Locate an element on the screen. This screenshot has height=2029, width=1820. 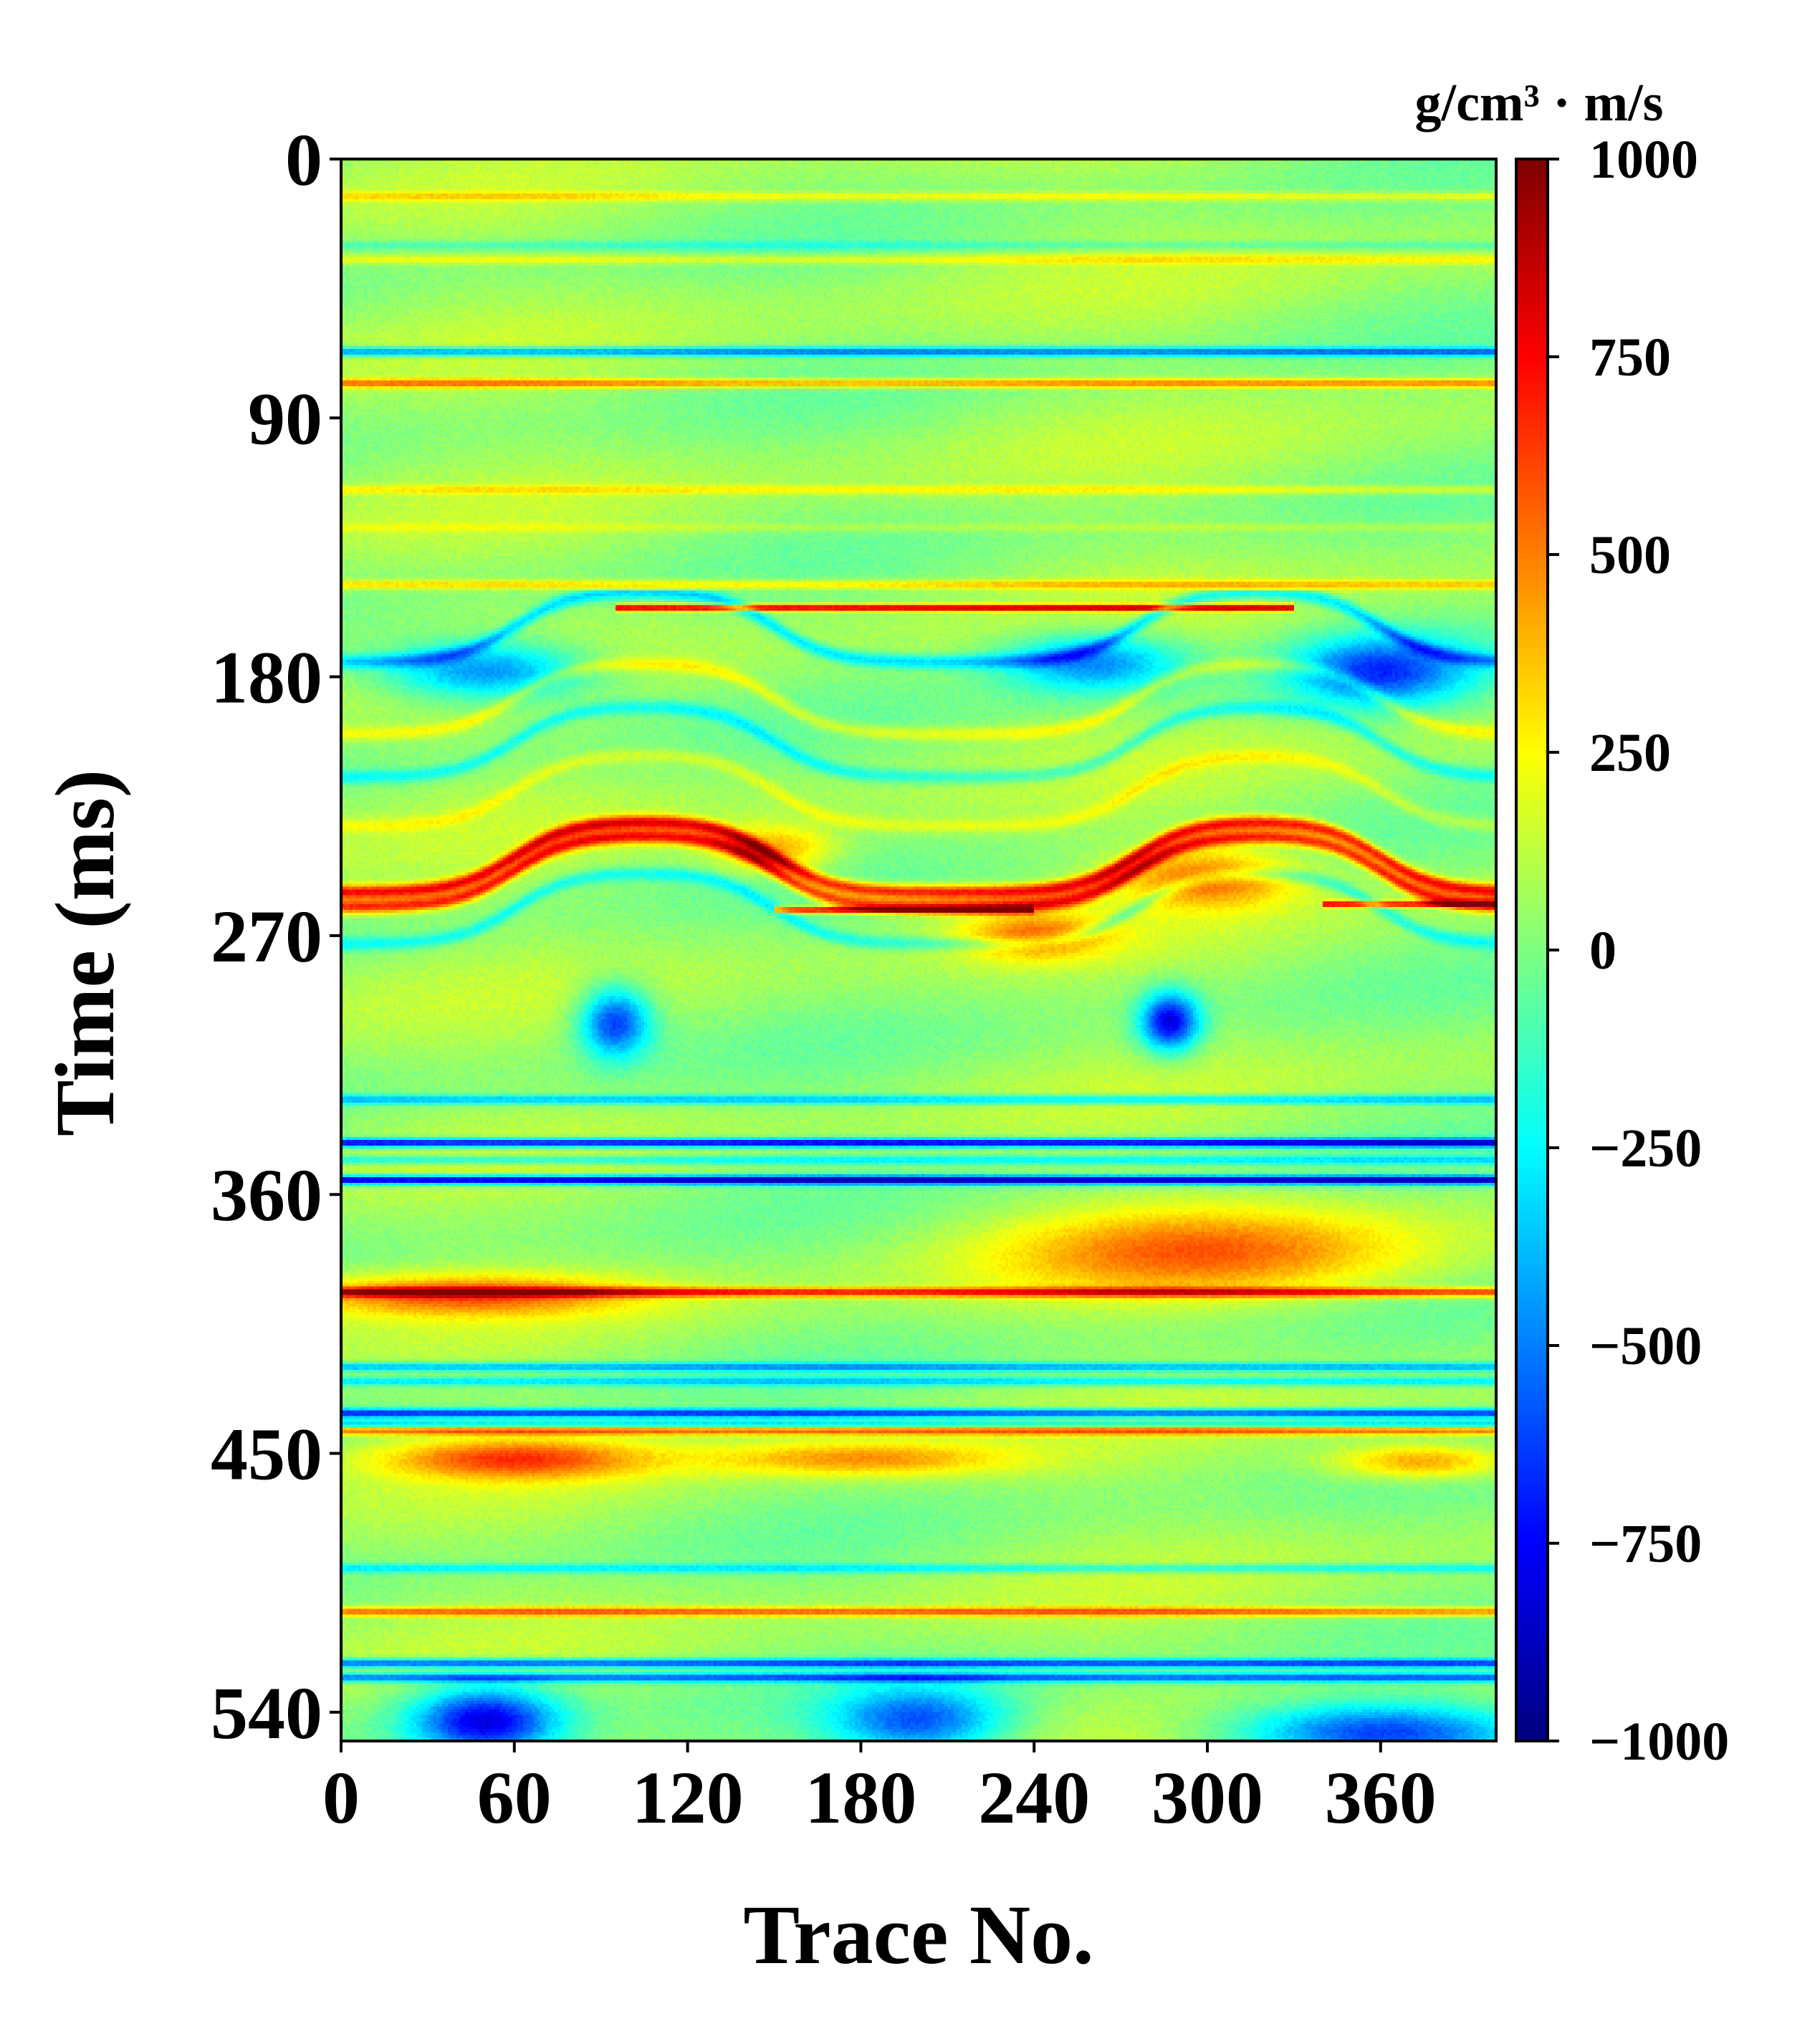
x-tick-label: 240 is located at coordinates (1034, 1798).